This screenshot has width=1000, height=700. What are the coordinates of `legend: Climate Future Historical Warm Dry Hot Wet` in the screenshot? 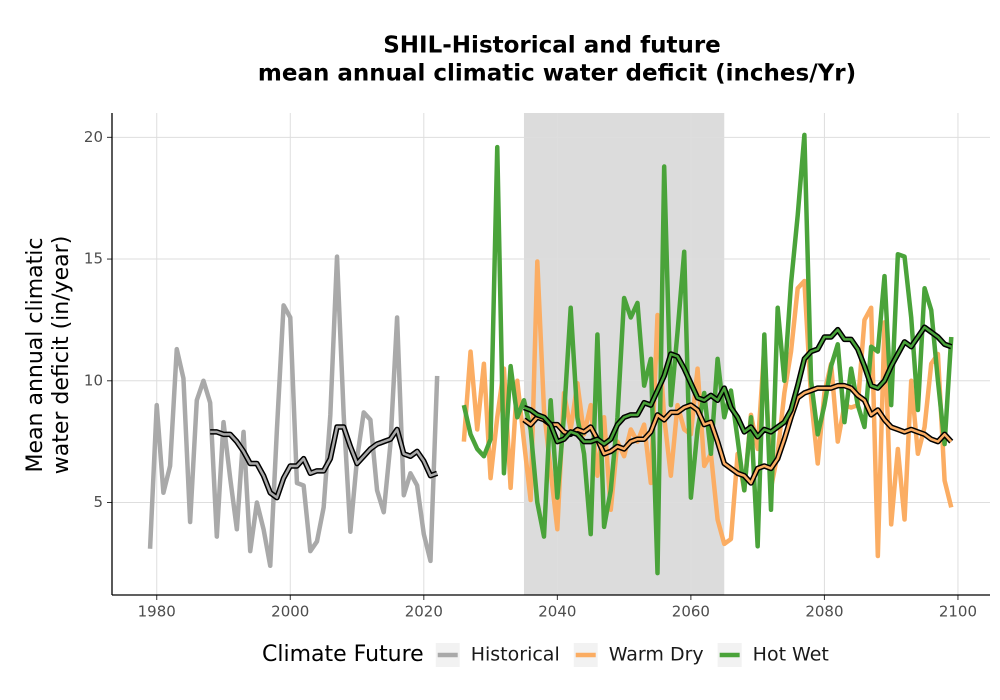 It's located at (545, 654).